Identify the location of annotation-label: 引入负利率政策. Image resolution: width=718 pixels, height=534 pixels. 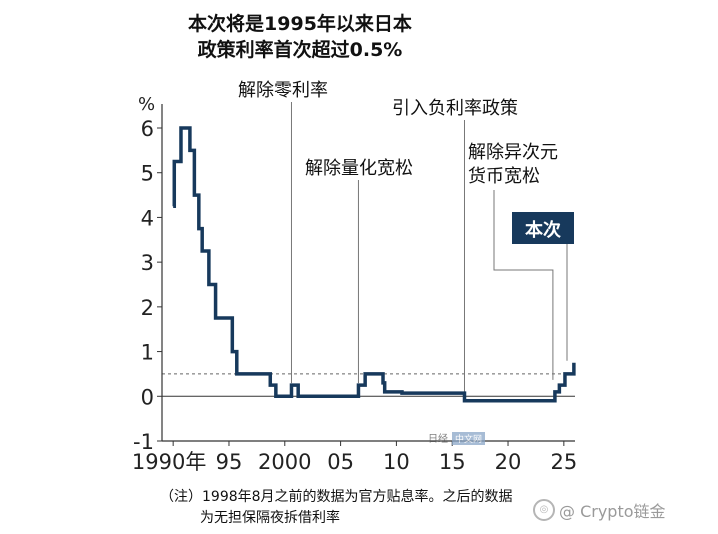
(455, 108).